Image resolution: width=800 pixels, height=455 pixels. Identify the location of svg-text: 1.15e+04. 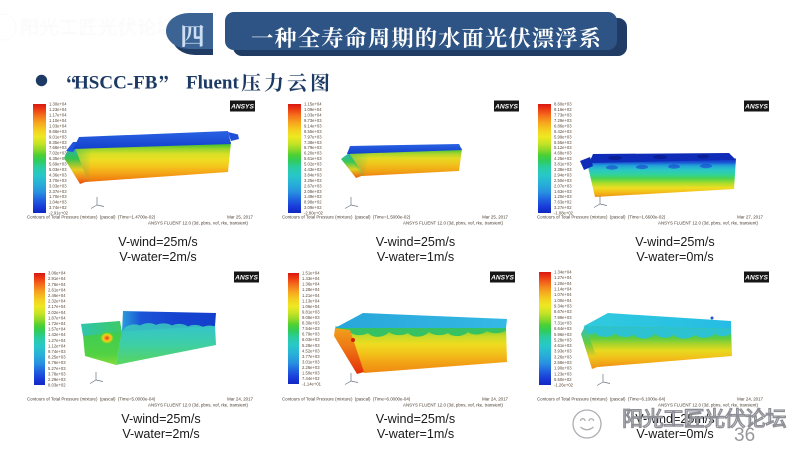
(313, 104).